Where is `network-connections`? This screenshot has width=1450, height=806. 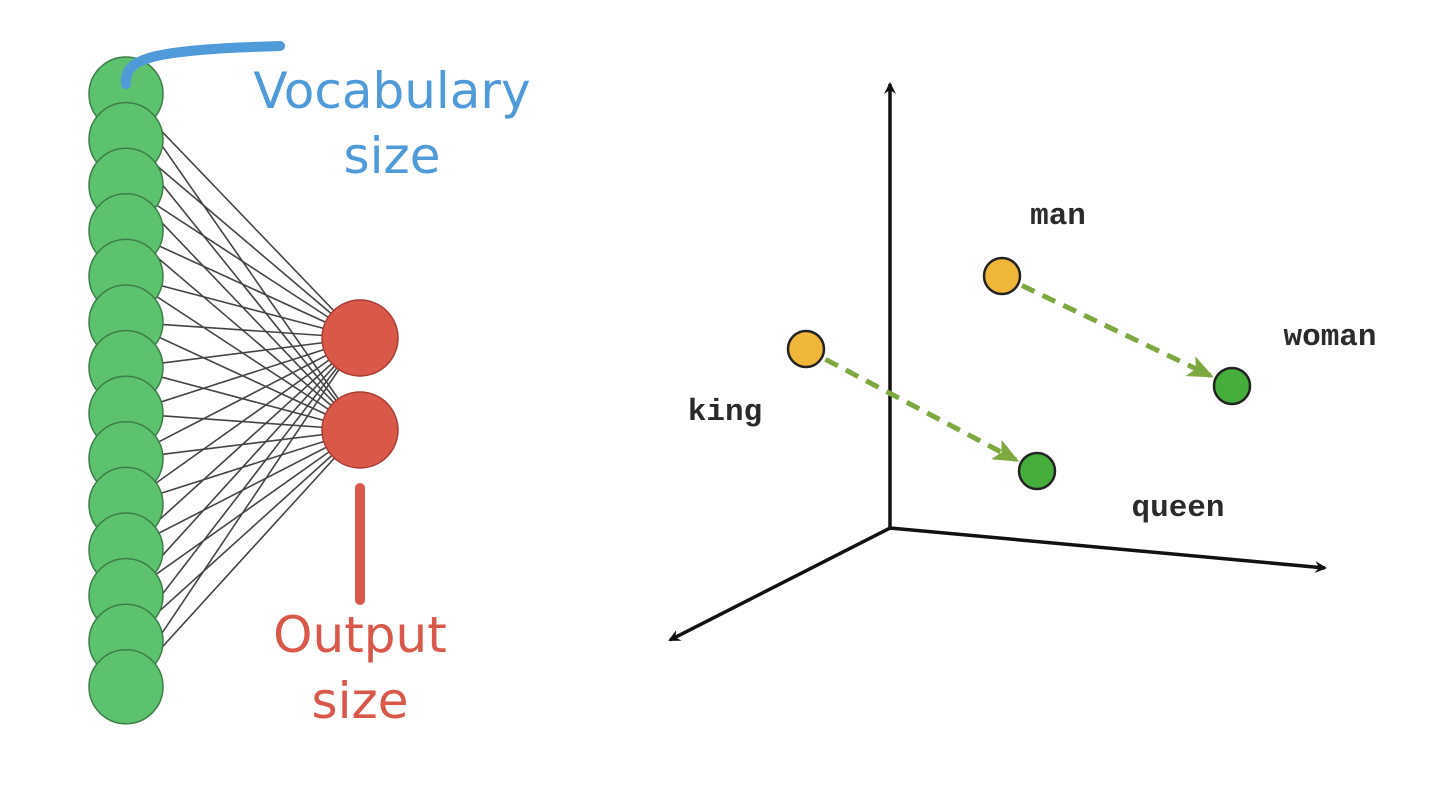
network-connections is located at coordinates (243, 390).